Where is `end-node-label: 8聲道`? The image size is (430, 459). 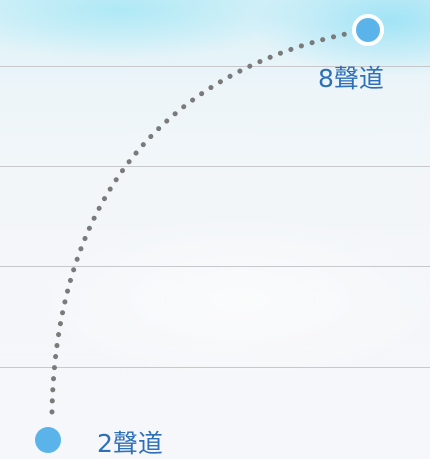 end-node-label: 8聲道 is located at coordinates (351, 78).